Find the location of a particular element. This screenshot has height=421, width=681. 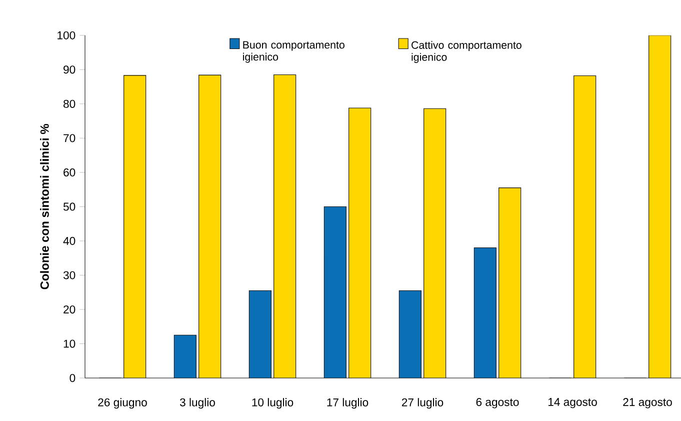

legend-label: Cattivo comportamento igienico is located at coordinates (467, 51).